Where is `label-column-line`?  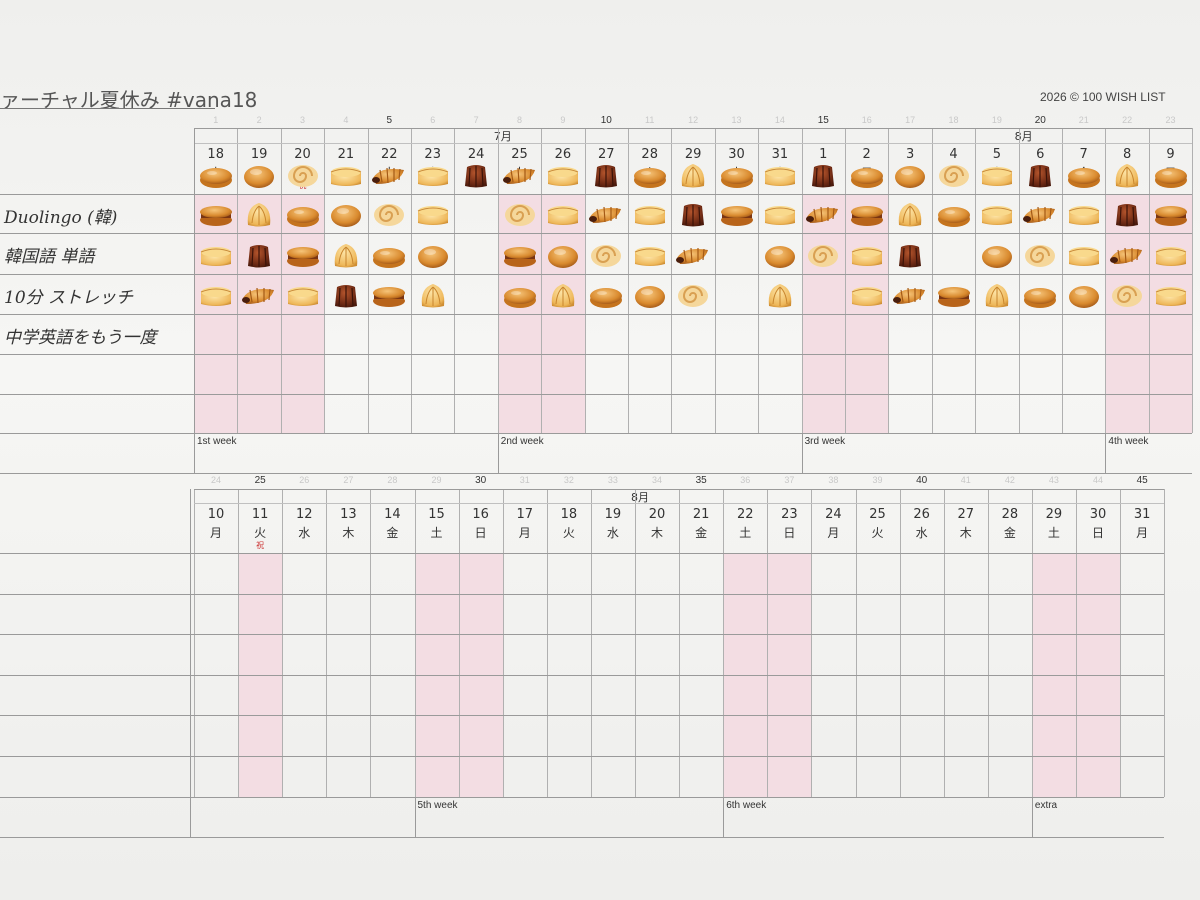 label-column-line is located at coordinates (190, 663).